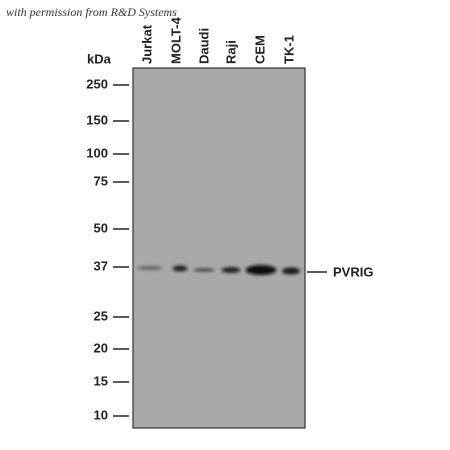 The image size is (450, 450). What do you see at coordinates (203, 46) in the screenshot?
I see `lane-label: Daudi` at bounding box center [203, 46].